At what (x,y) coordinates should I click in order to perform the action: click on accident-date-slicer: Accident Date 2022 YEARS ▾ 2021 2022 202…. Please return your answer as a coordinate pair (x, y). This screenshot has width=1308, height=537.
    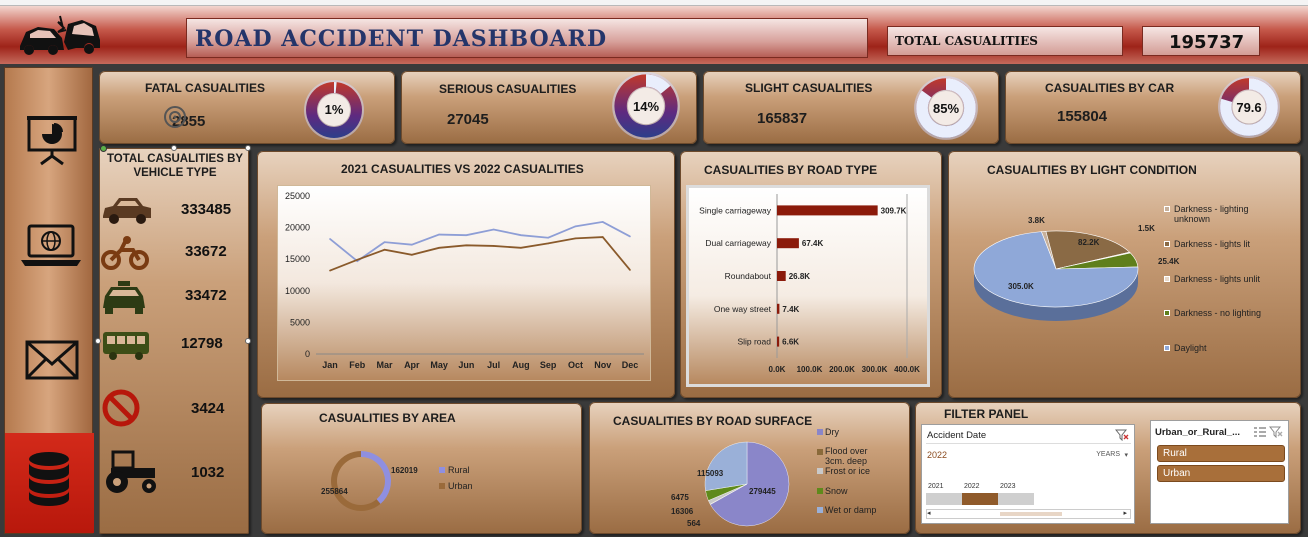
    Looking at the image, I should click on (1028, 474).